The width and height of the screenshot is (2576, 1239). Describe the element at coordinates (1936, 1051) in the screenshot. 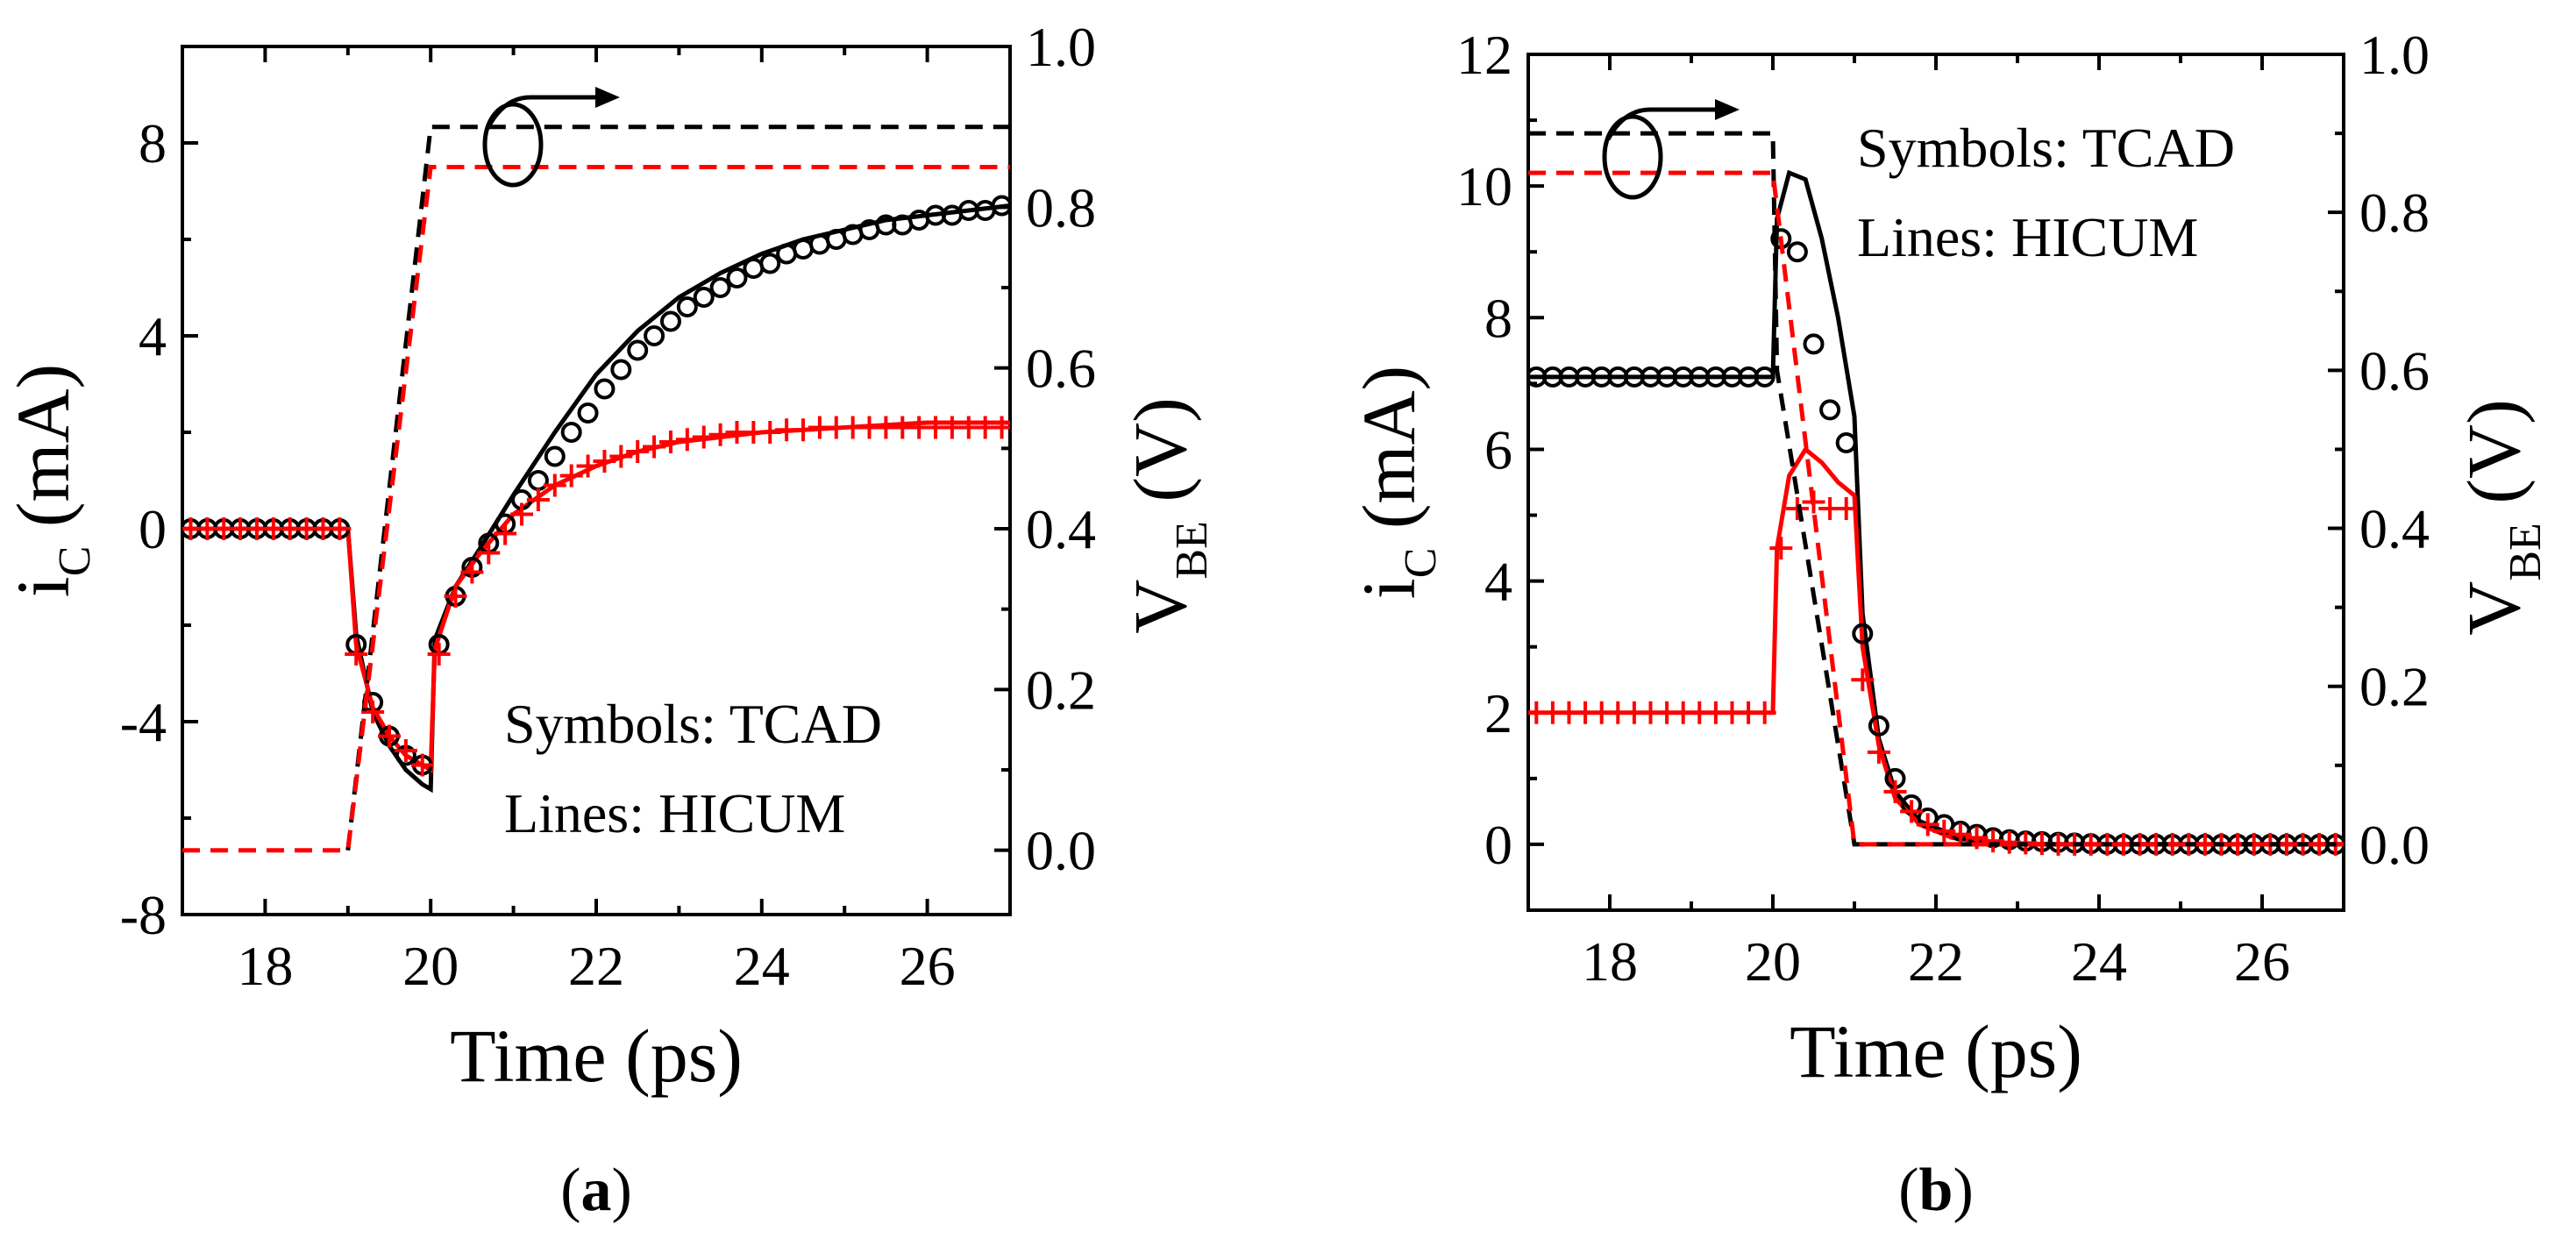

I see `x-axis-title: Time (ps)` at that location.